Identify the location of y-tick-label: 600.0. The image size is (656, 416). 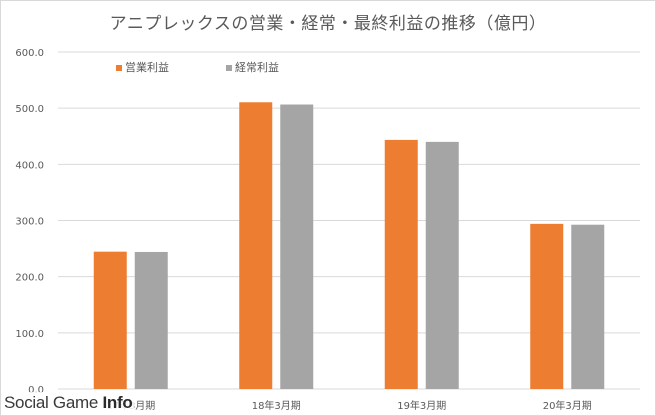
(29, 53).